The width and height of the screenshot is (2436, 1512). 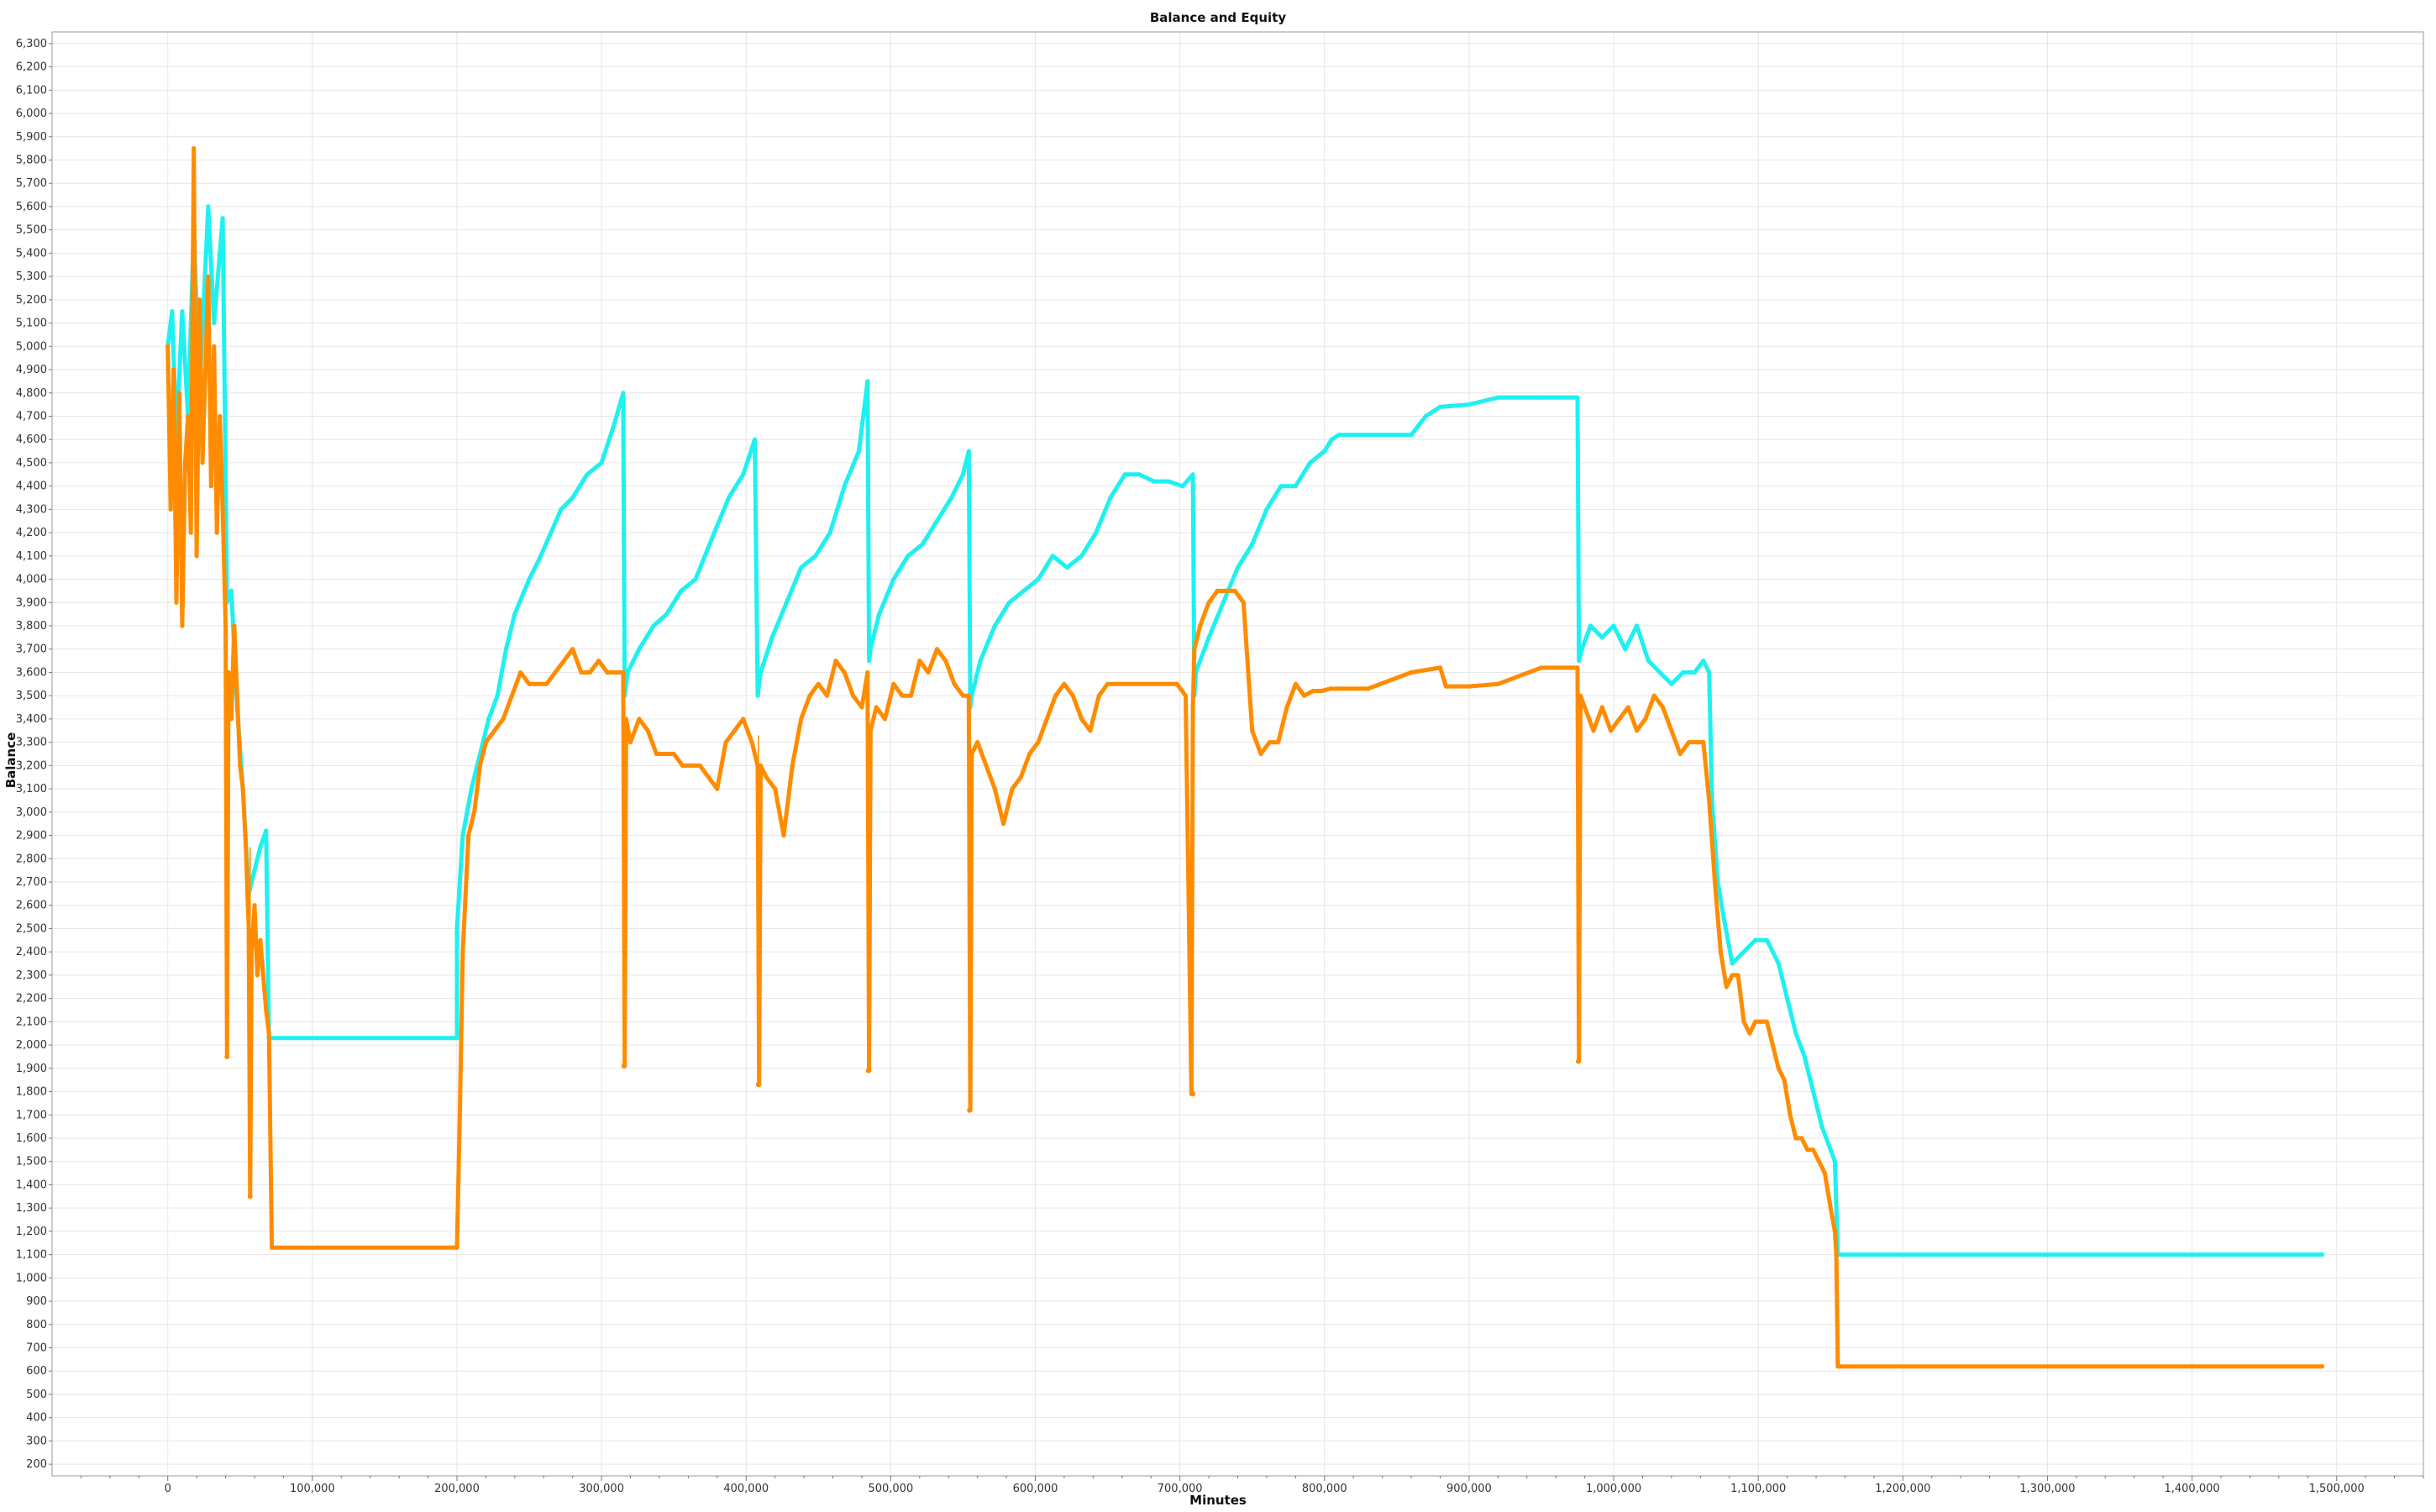 I want to click on x-tick-label: 400,000, so click(x=746, y=1489).